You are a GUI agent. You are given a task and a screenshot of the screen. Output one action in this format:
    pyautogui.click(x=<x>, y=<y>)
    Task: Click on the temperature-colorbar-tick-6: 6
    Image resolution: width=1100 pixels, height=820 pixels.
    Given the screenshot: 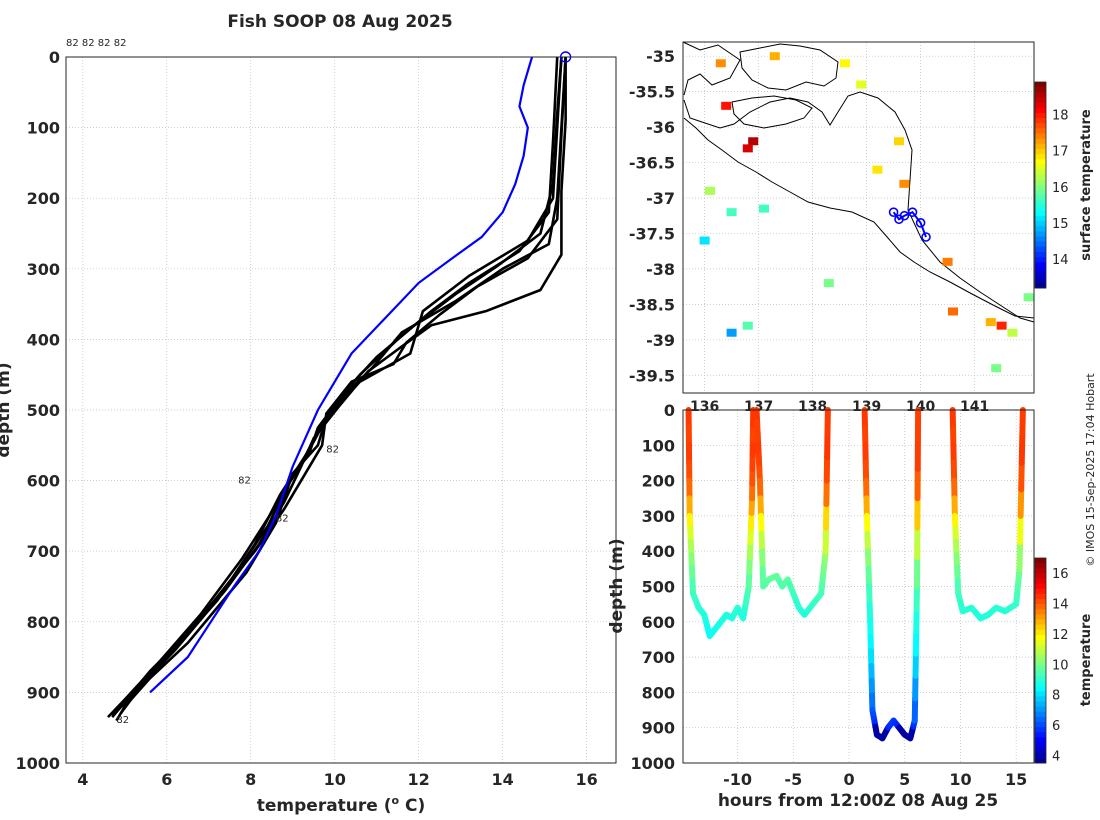 What is the action you would take?
    pyautogui.click(x=1056, y=726)
    